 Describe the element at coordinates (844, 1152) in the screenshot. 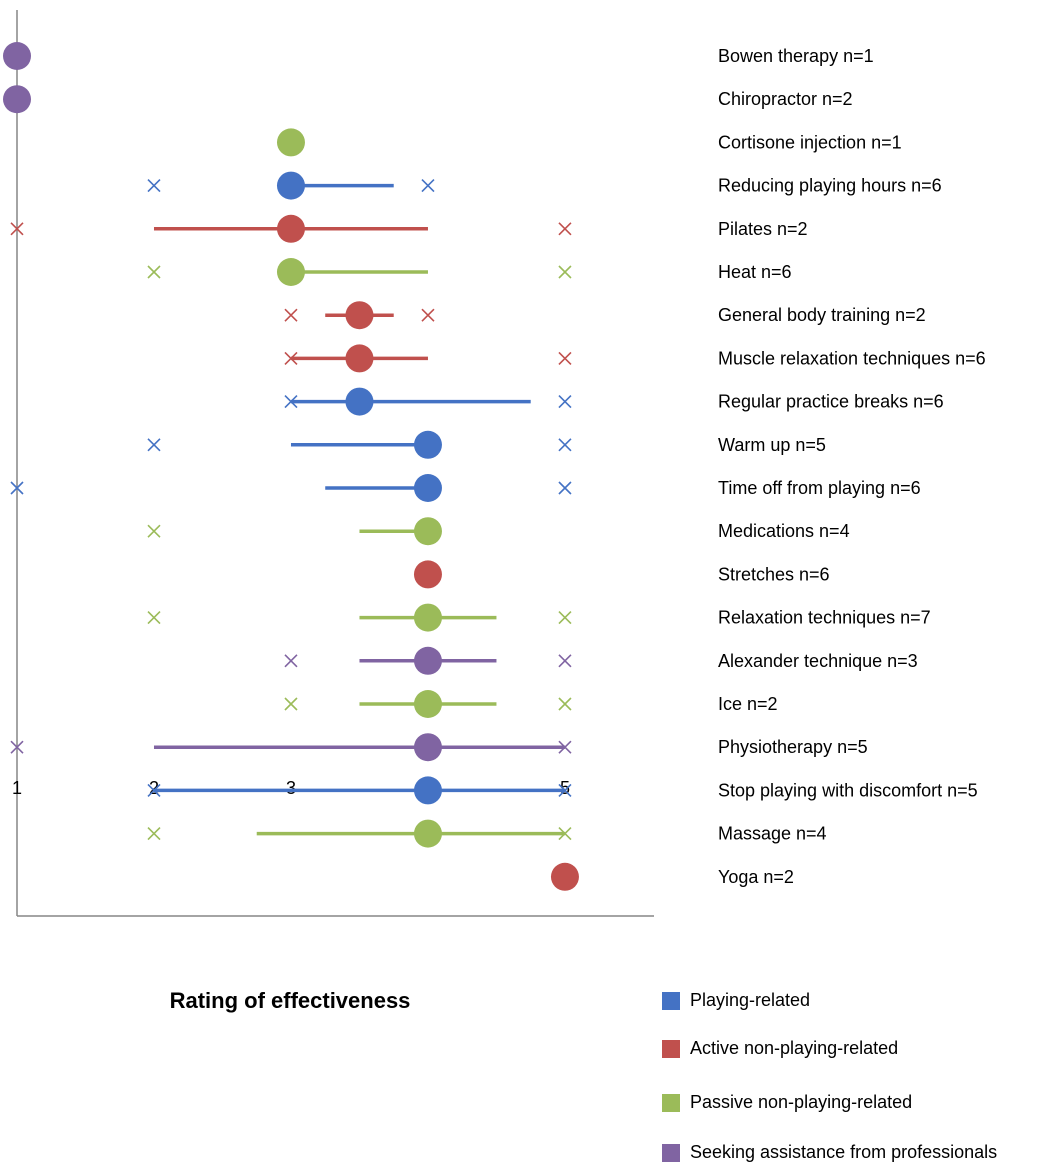

I see `legend-label: Seeking assistance from professionals` at that location.